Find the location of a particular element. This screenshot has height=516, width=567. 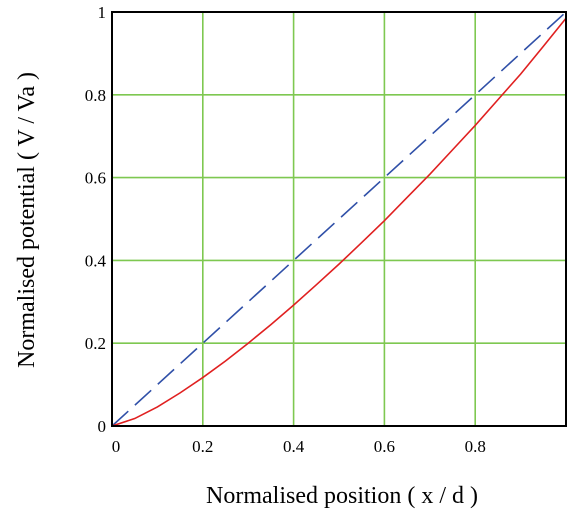

x-tick-label: 0.2 is located at coordinates (202, 446).